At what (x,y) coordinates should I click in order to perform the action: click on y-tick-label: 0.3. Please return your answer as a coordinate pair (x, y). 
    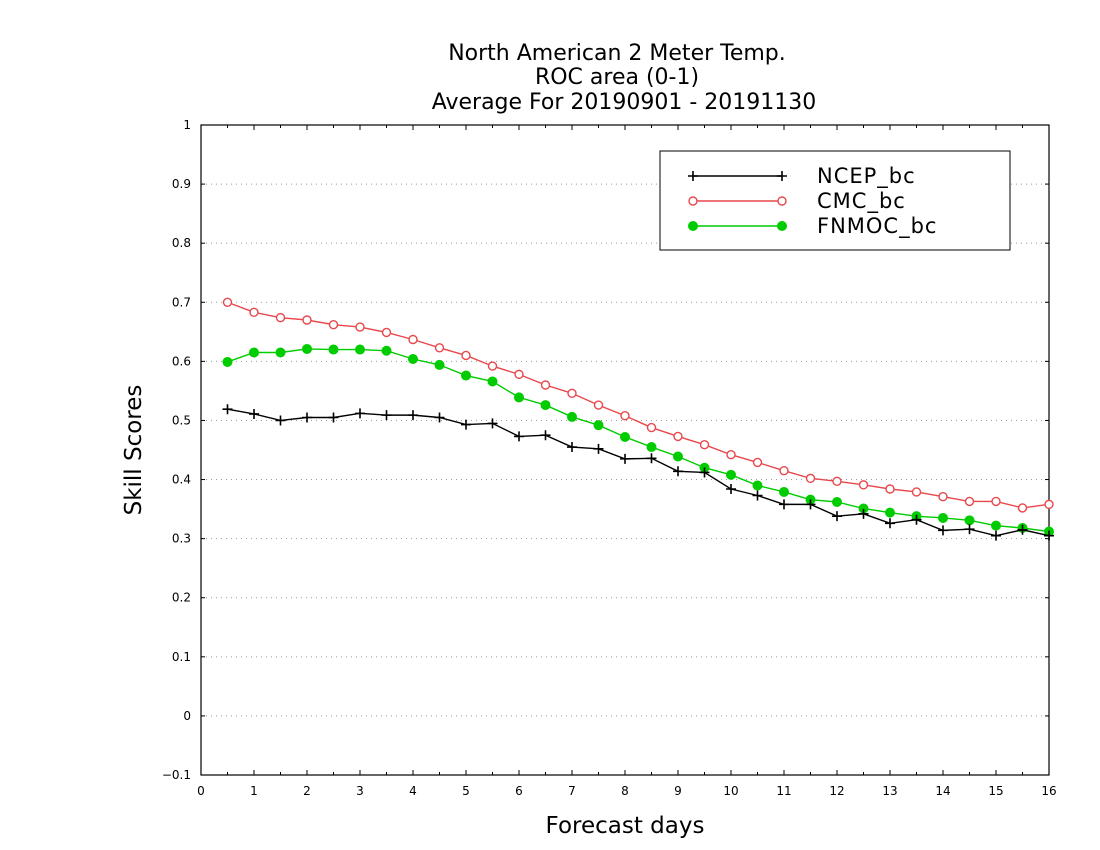
    Looking at the image, I should click on (181, 539).